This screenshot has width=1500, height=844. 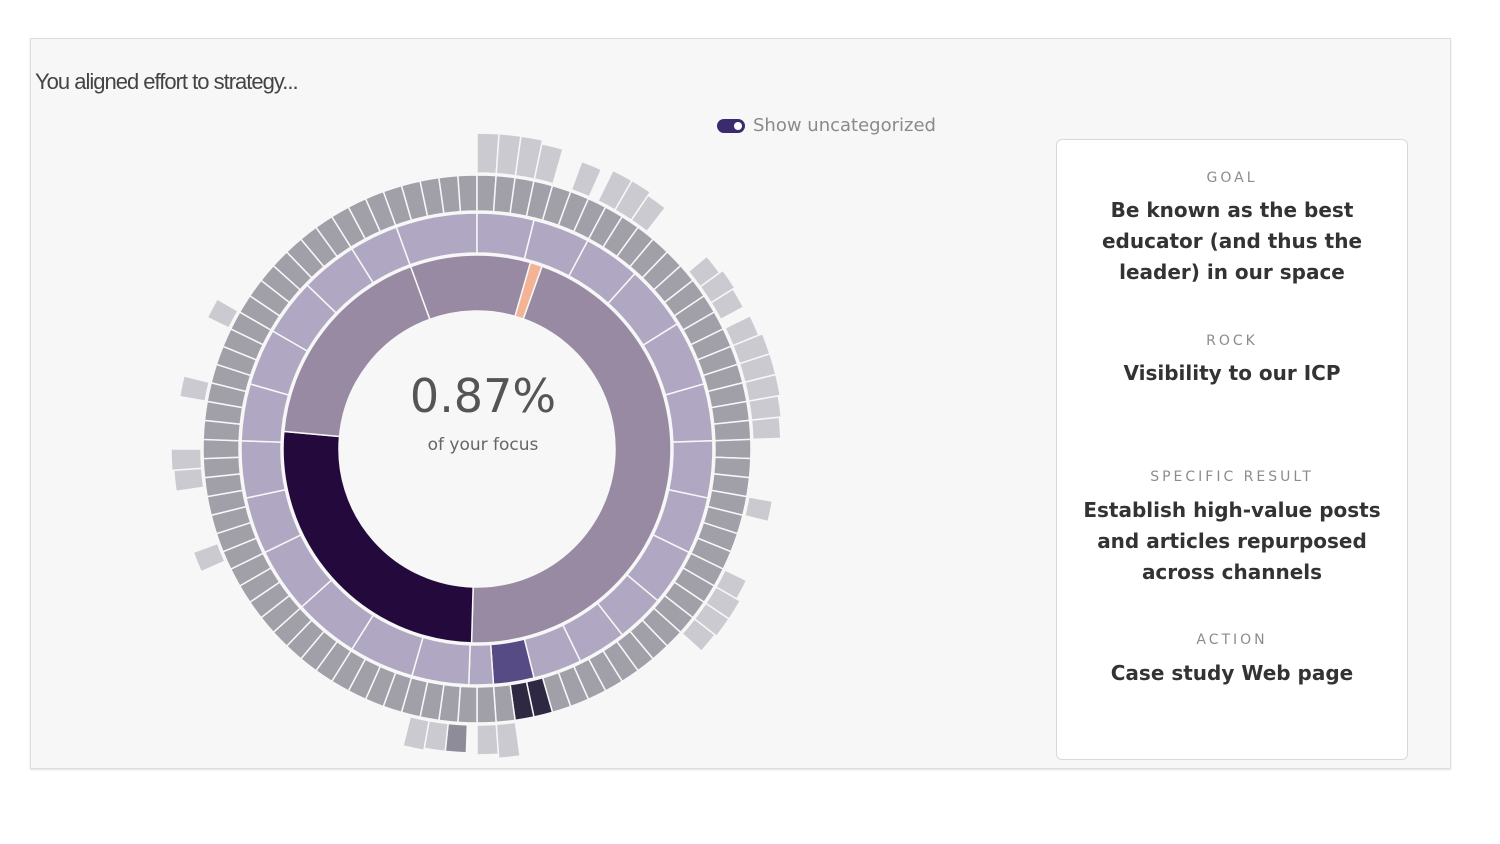 I want to click on rock-value: Visibility to our ICP, so click(x=1232, y=373).